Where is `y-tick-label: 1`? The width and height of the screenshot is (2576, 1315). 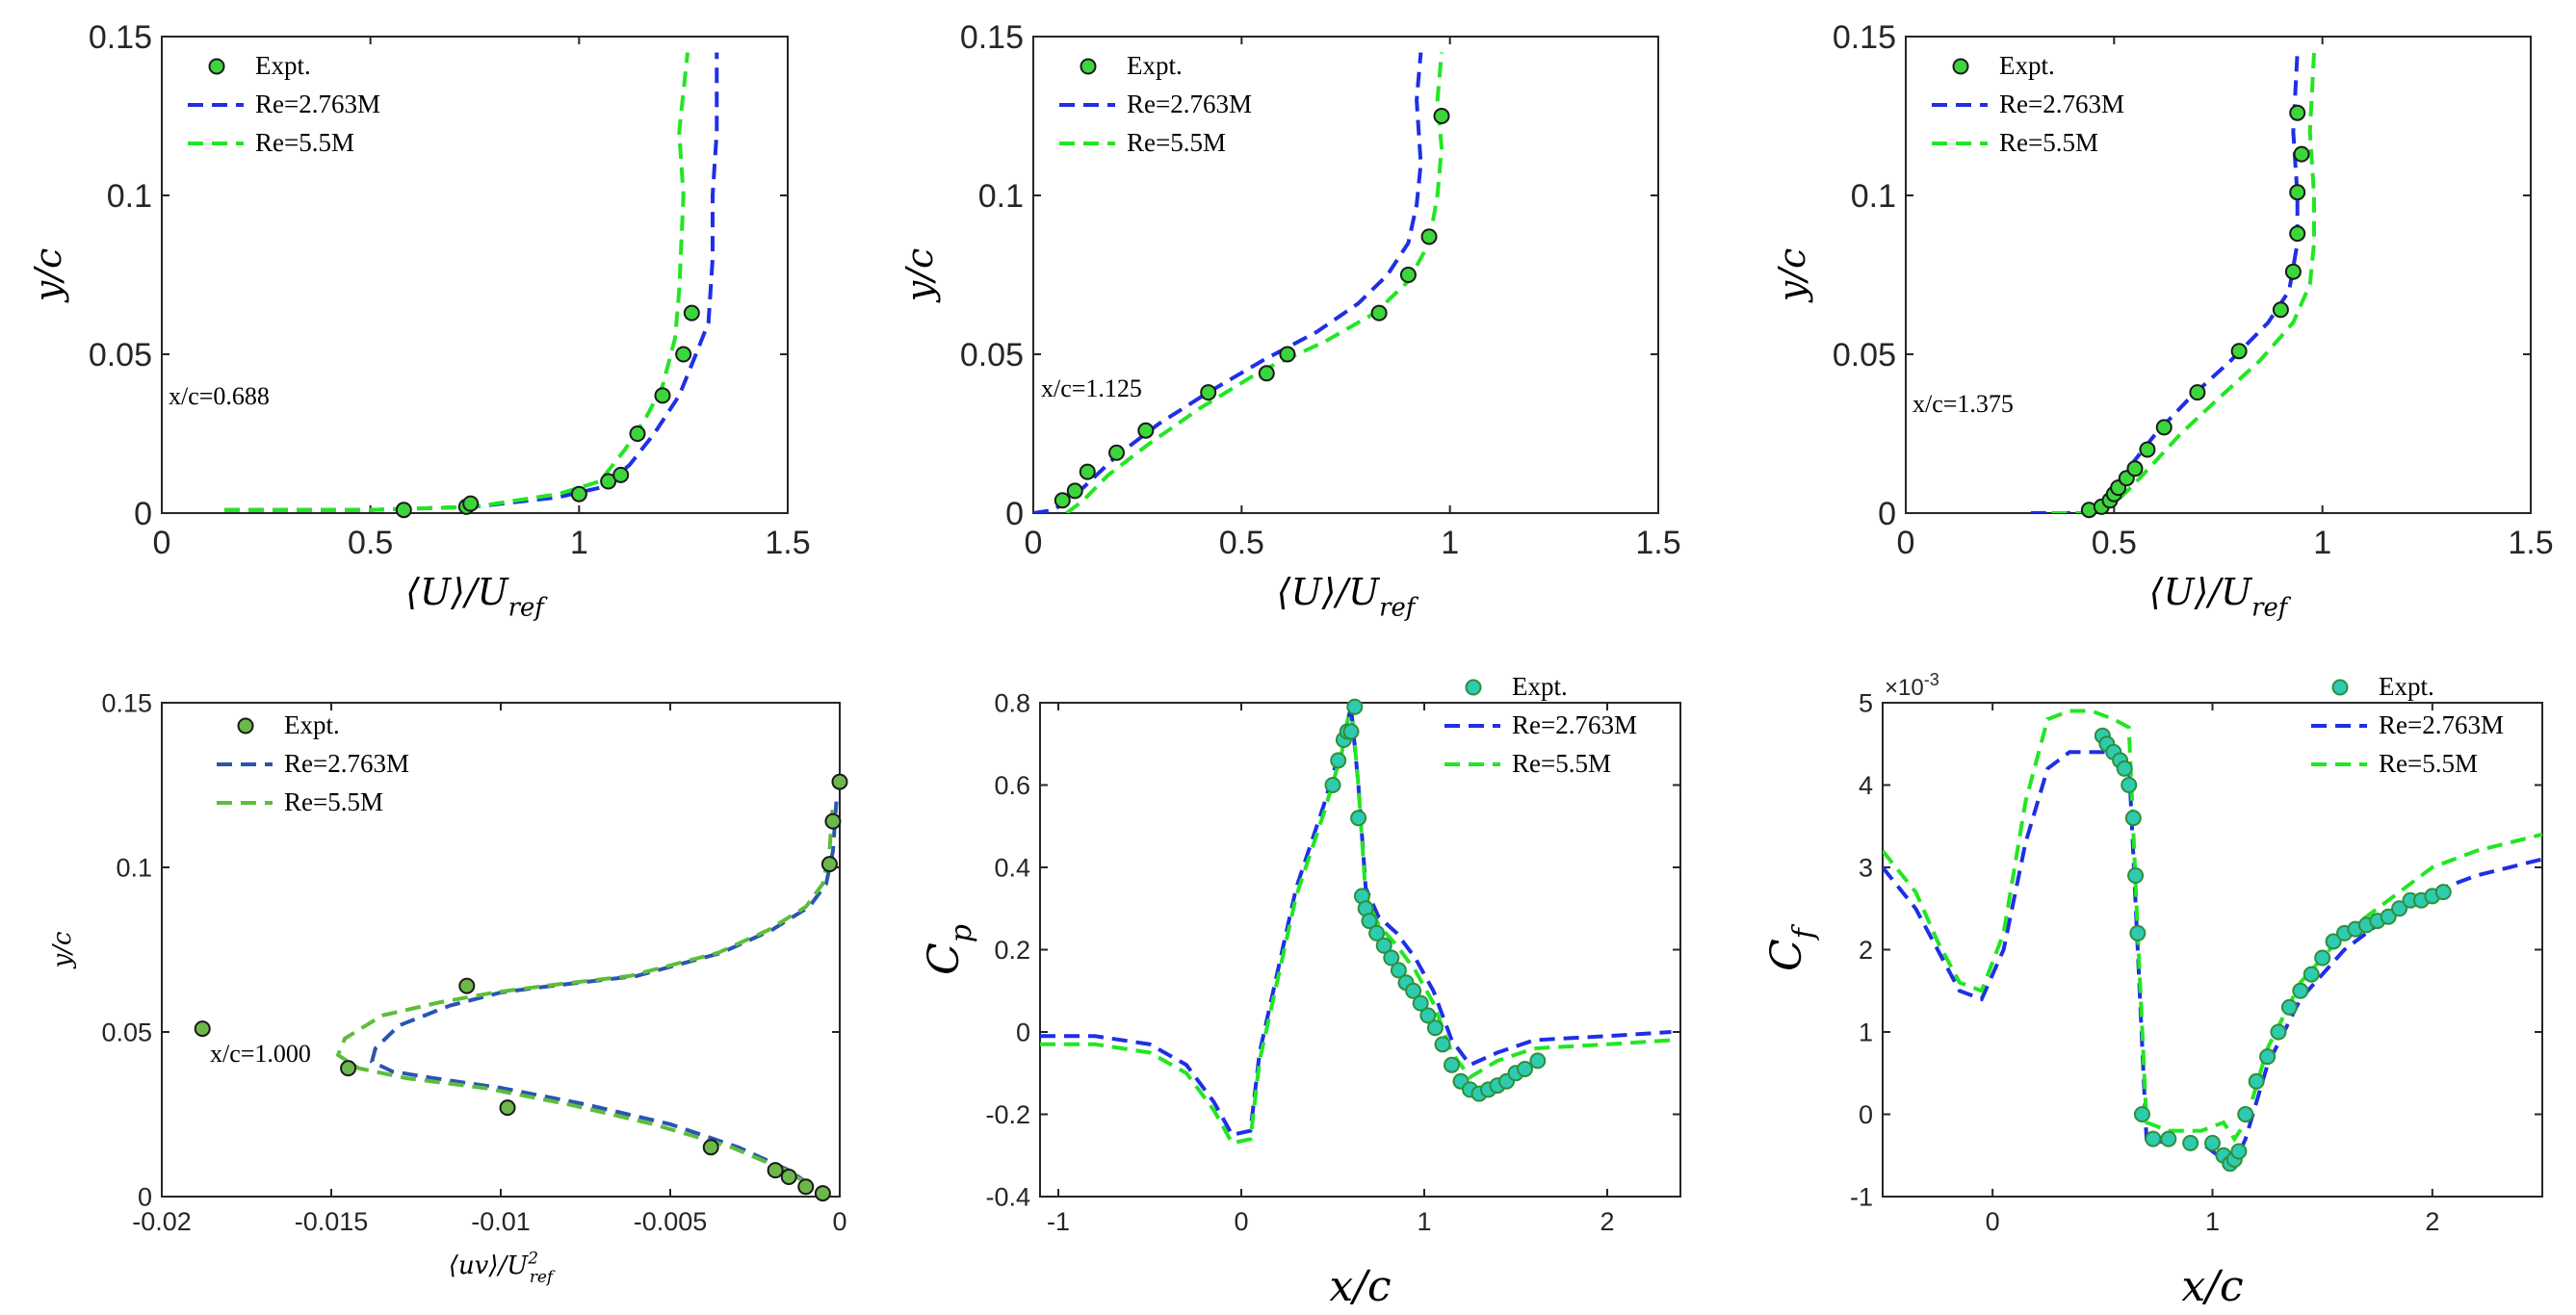
y-tick-label: 1 is located at coordinates (1866, 1032).